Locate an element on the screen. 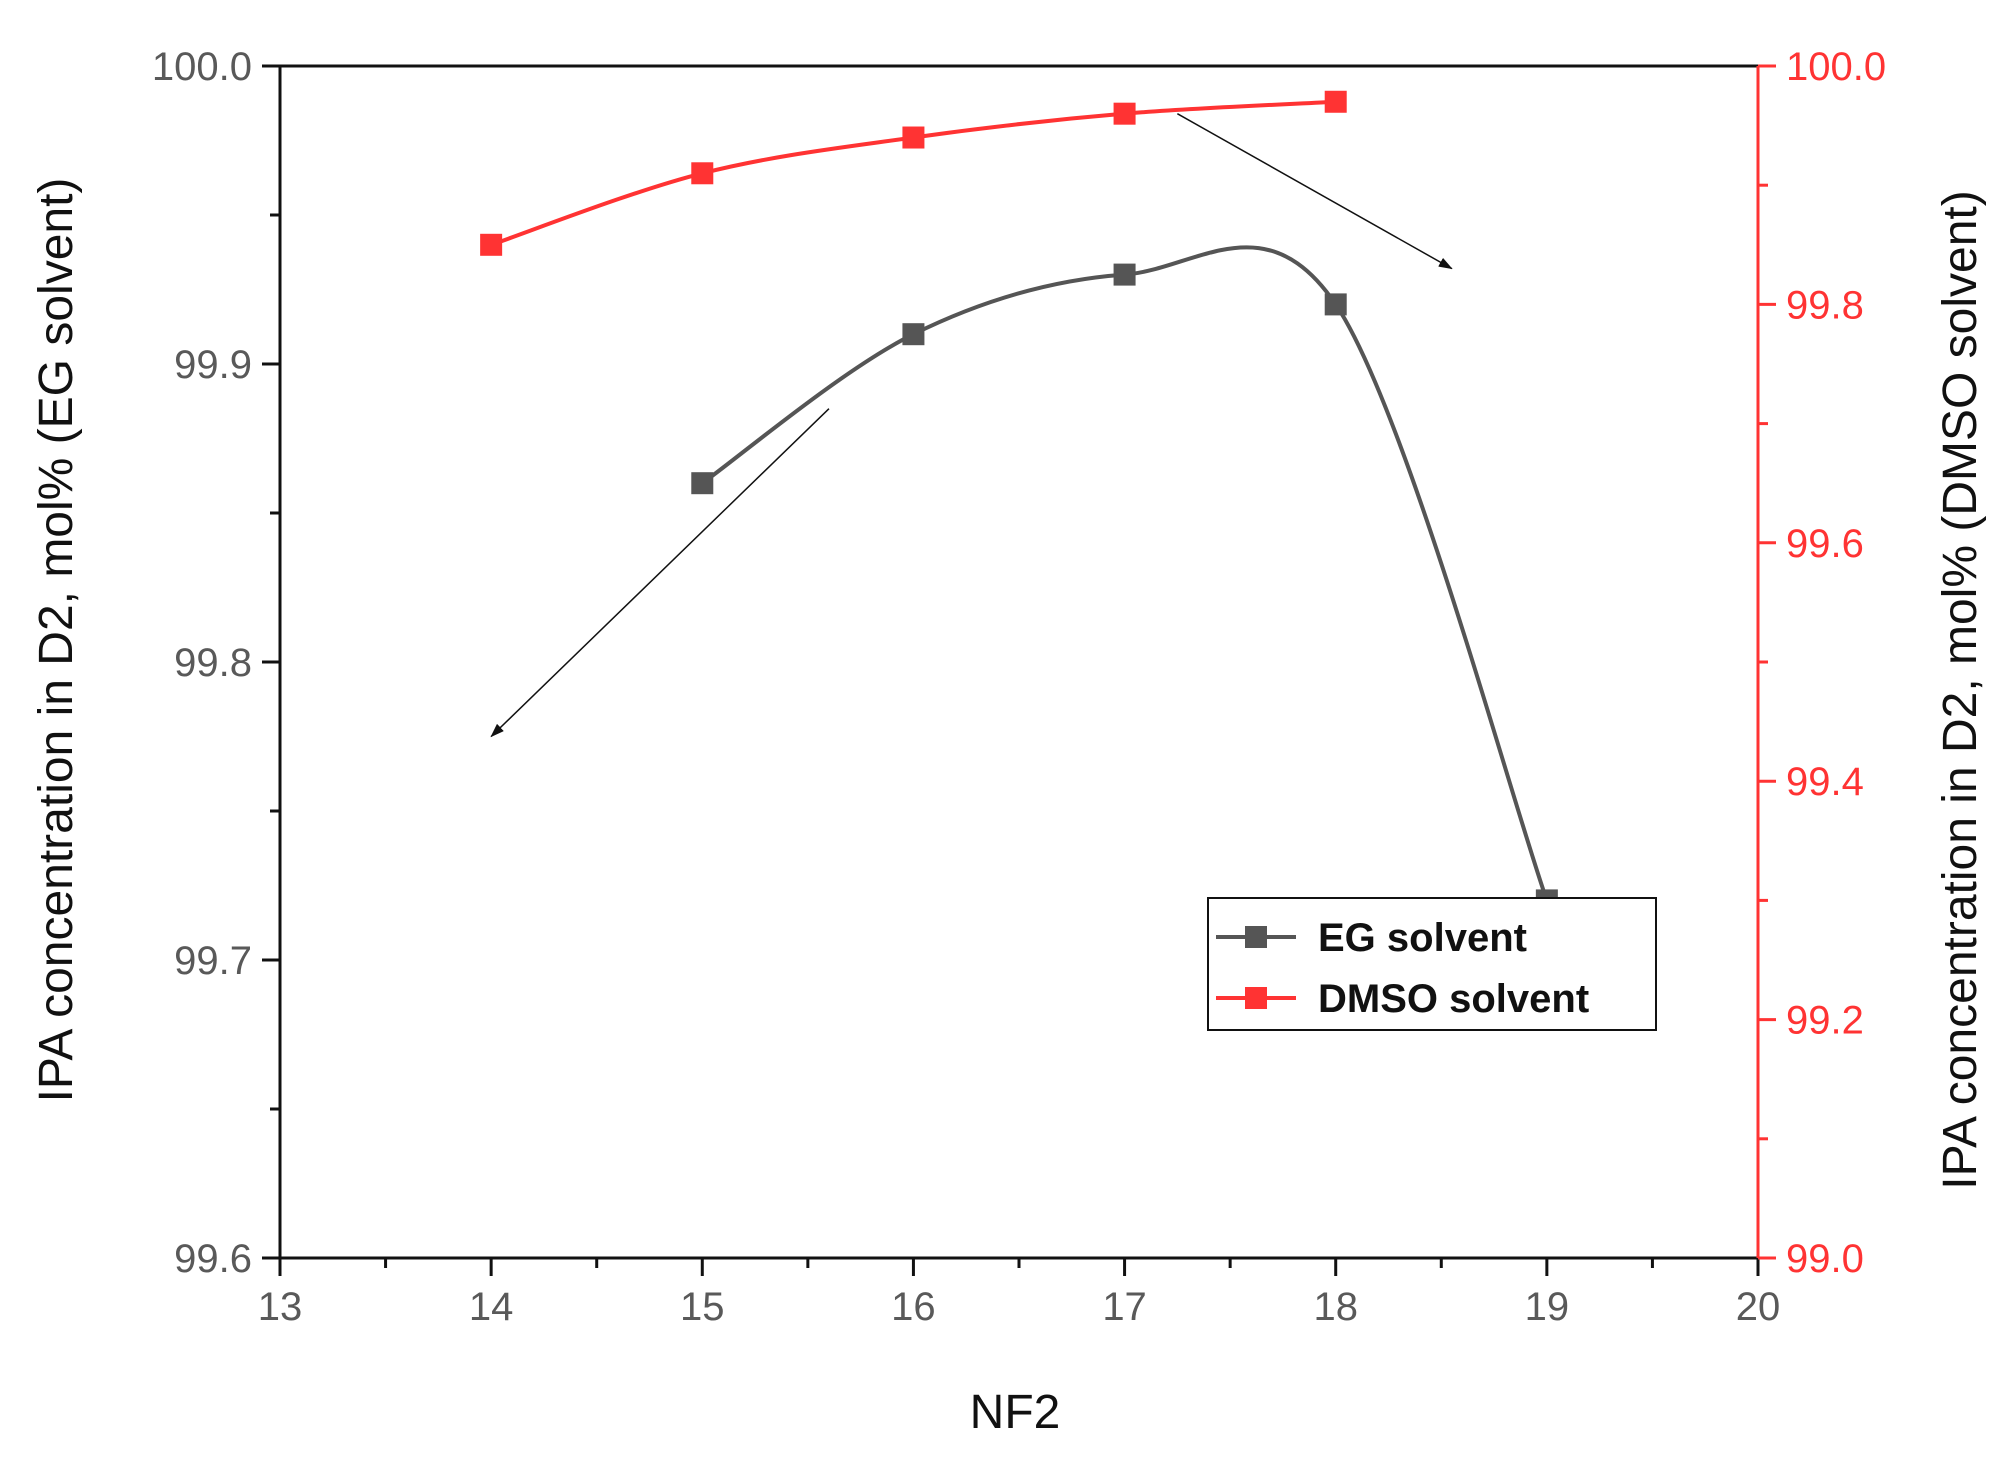  left-y-axis: 99.6 99.7 99.8 99.9 100.0 is located at coordinates (216, 663).